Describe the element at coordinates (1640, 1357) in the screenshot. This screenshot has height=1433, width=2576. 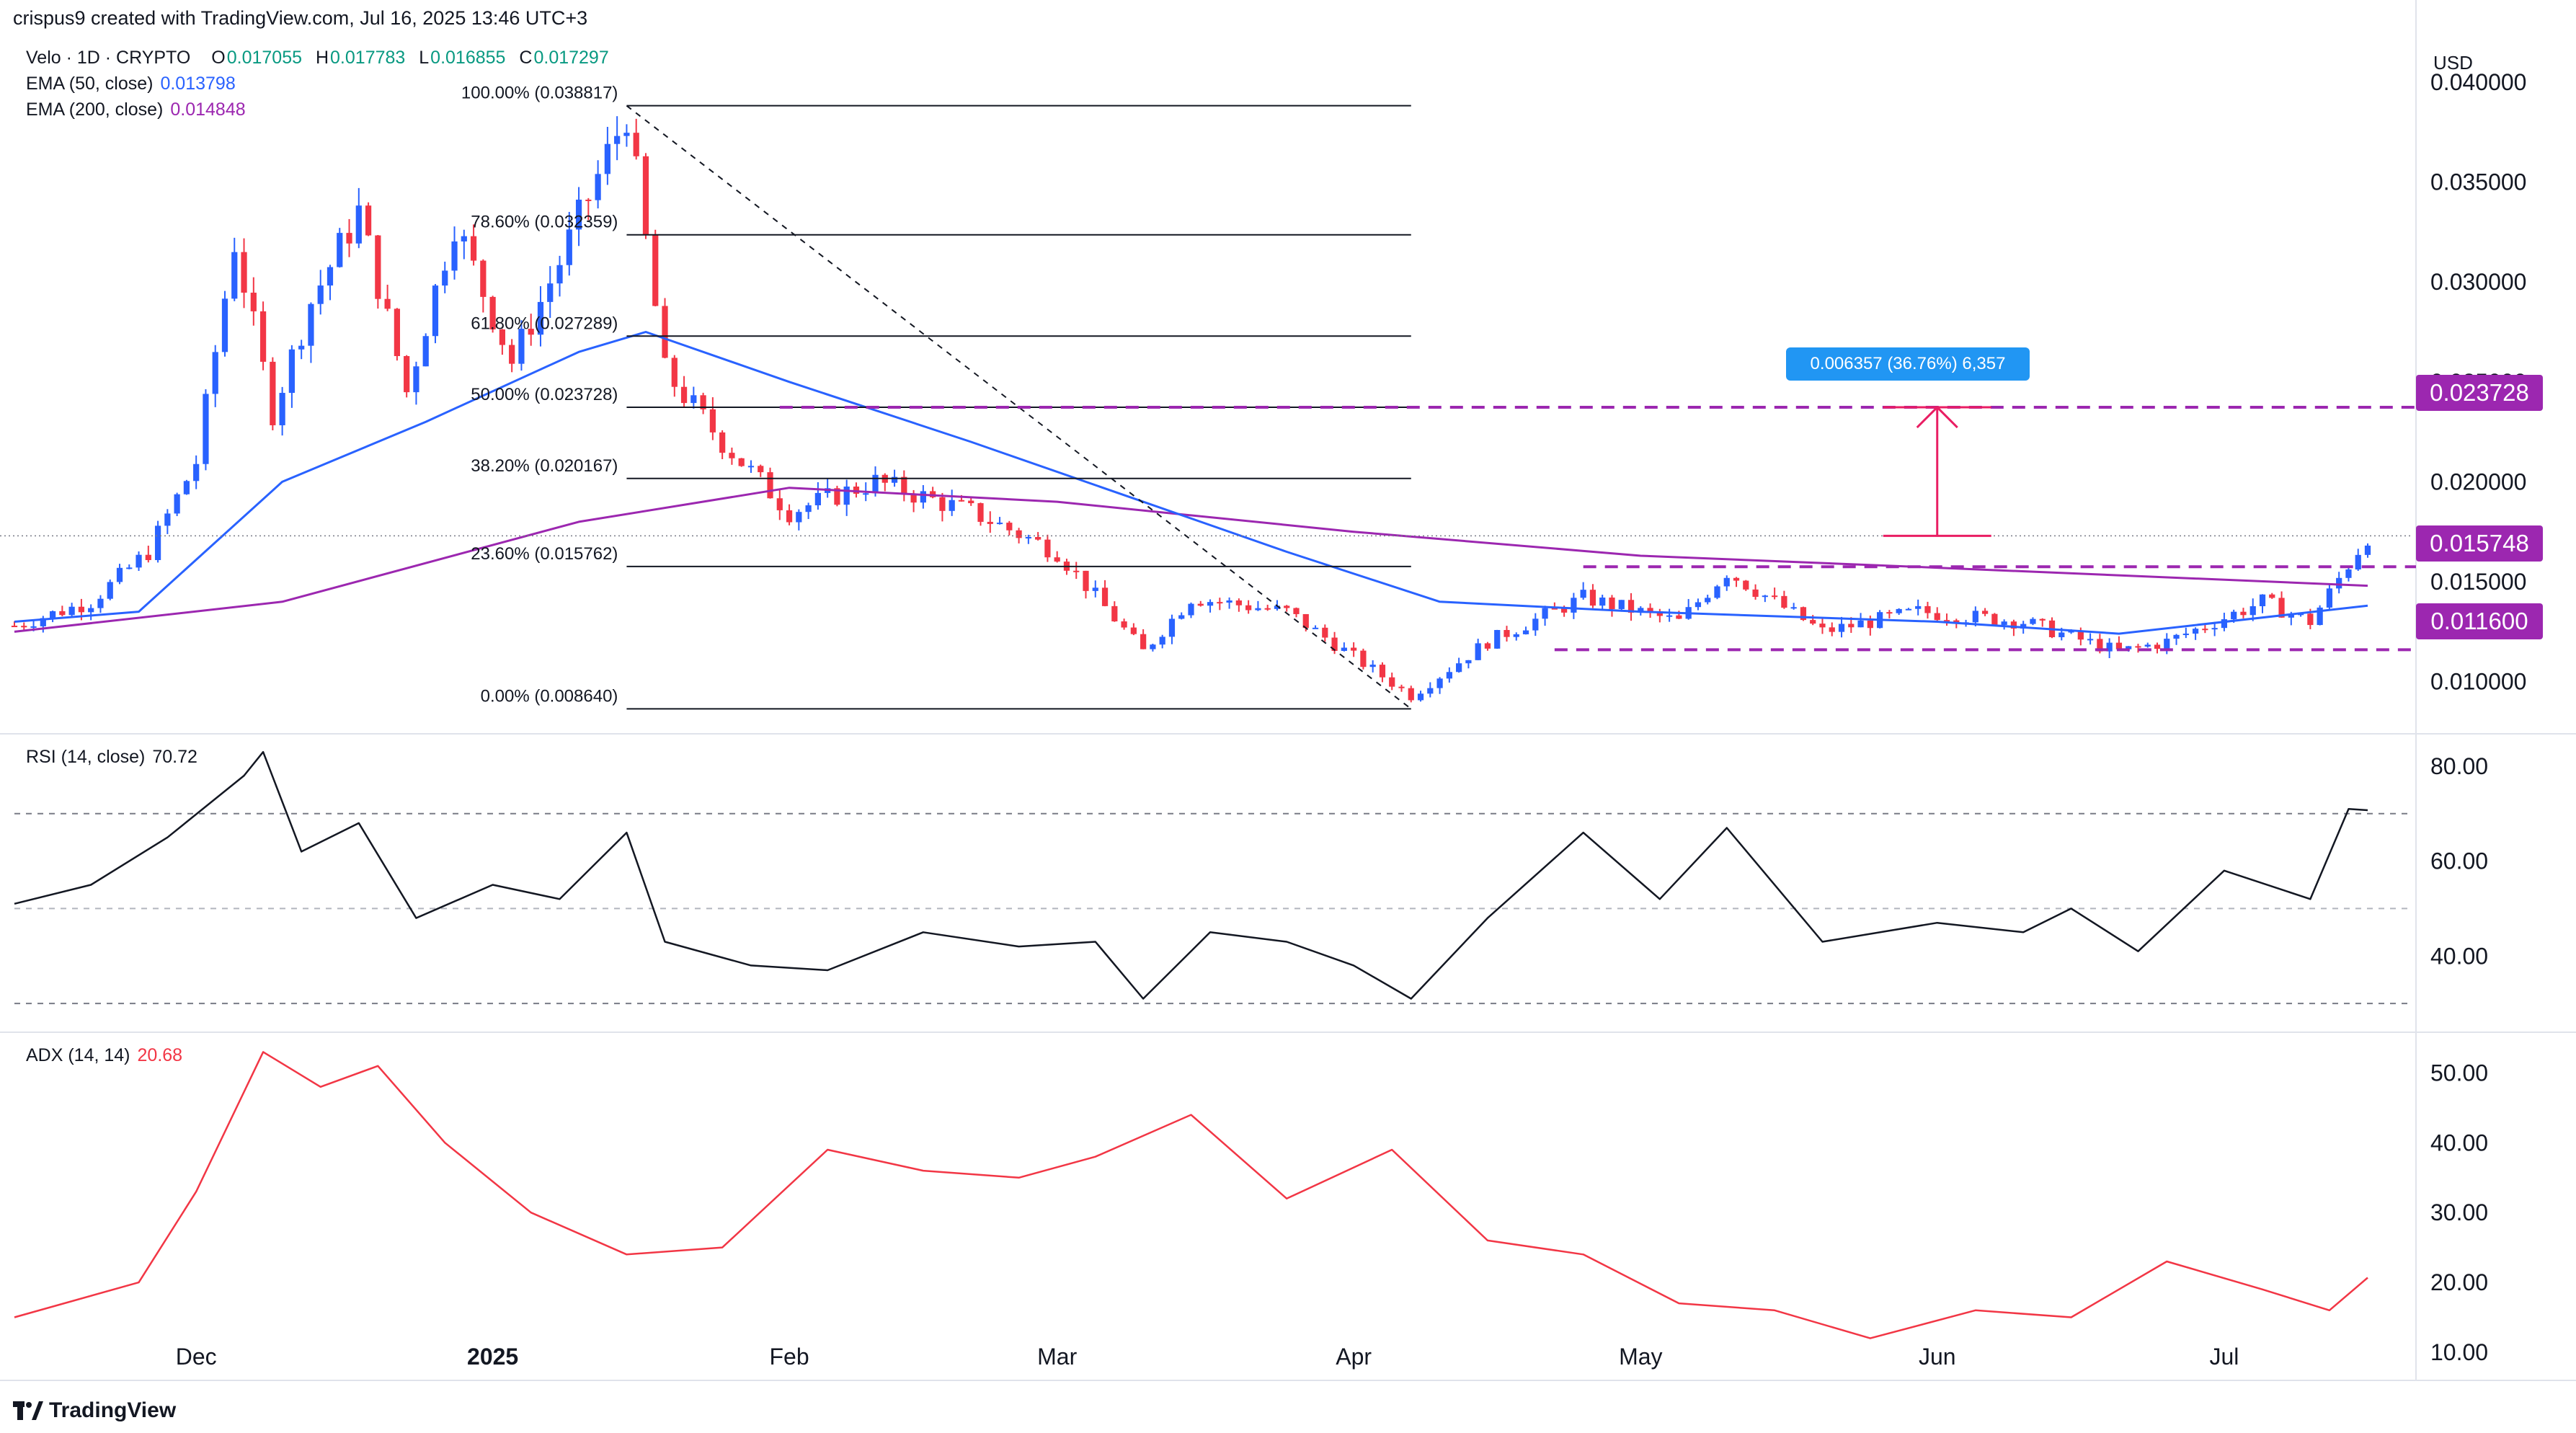
I see `time-axis-label: May` at that location.